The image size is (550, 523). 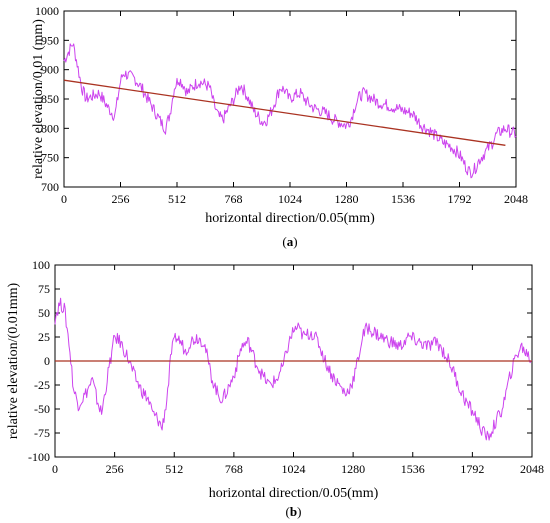 What do you see at coordinates (50, 70) in the screenshot?
I see `y-tick-label: 900` at bounding box center [50, 70].